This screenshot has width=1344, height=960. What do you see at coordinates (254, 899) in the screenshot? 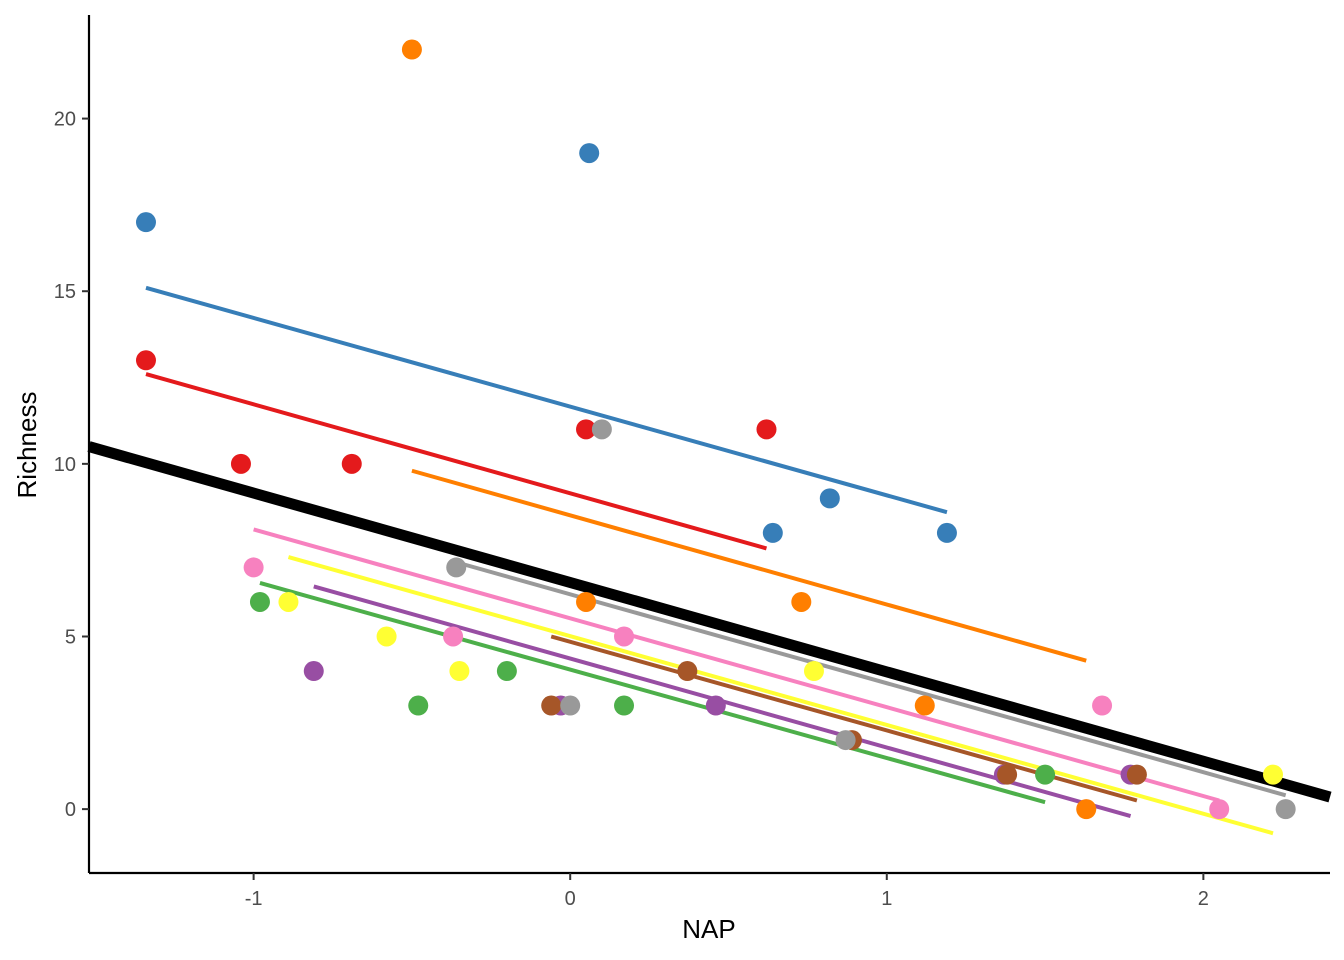
I see `x-tick-label: -1` at bounding box center [254, 899].